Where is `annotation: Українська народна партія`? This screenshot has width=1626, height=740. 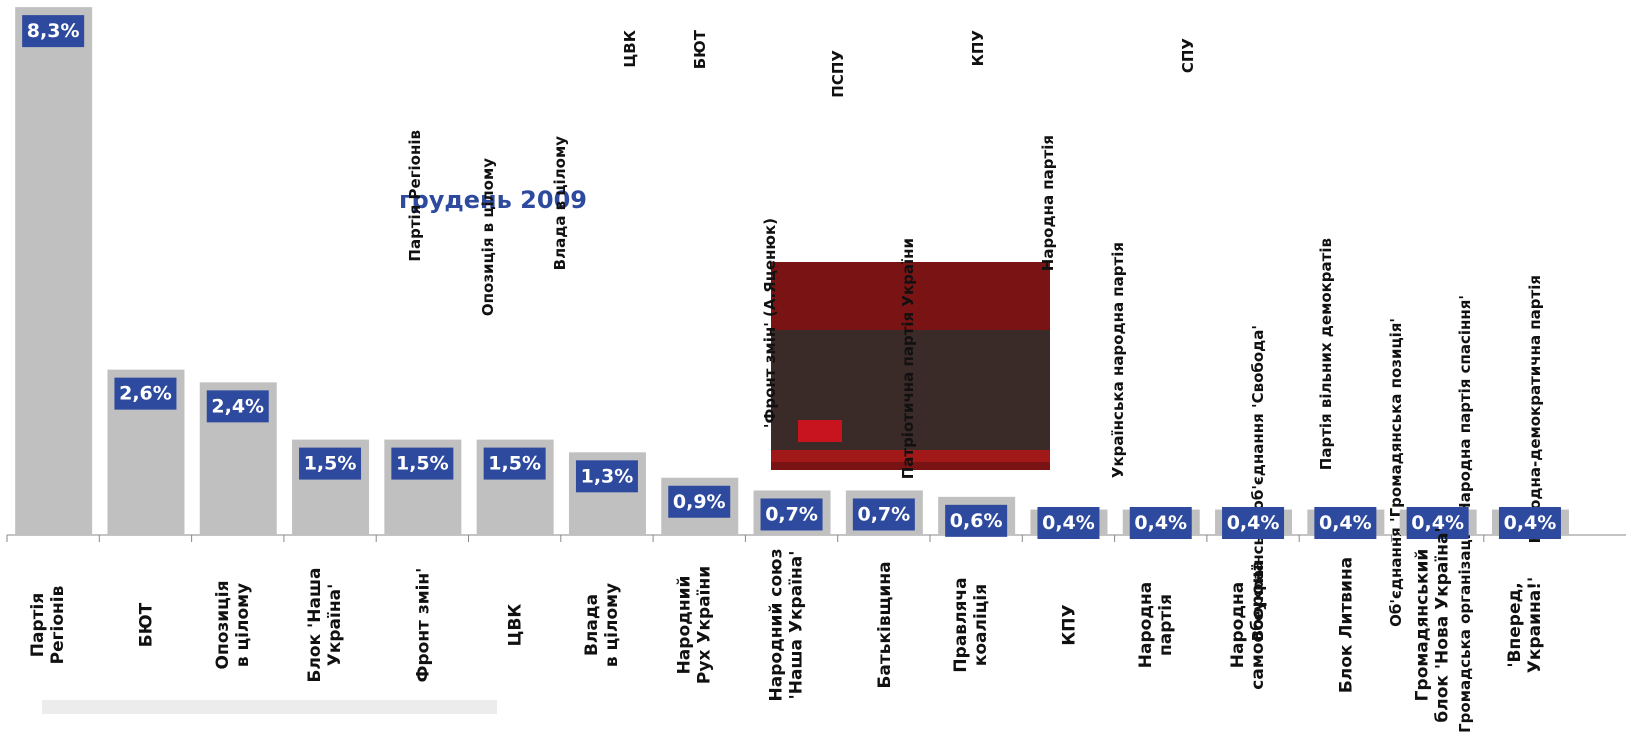
annotation: Українська народна партія is located at coordinates (1118, 360).